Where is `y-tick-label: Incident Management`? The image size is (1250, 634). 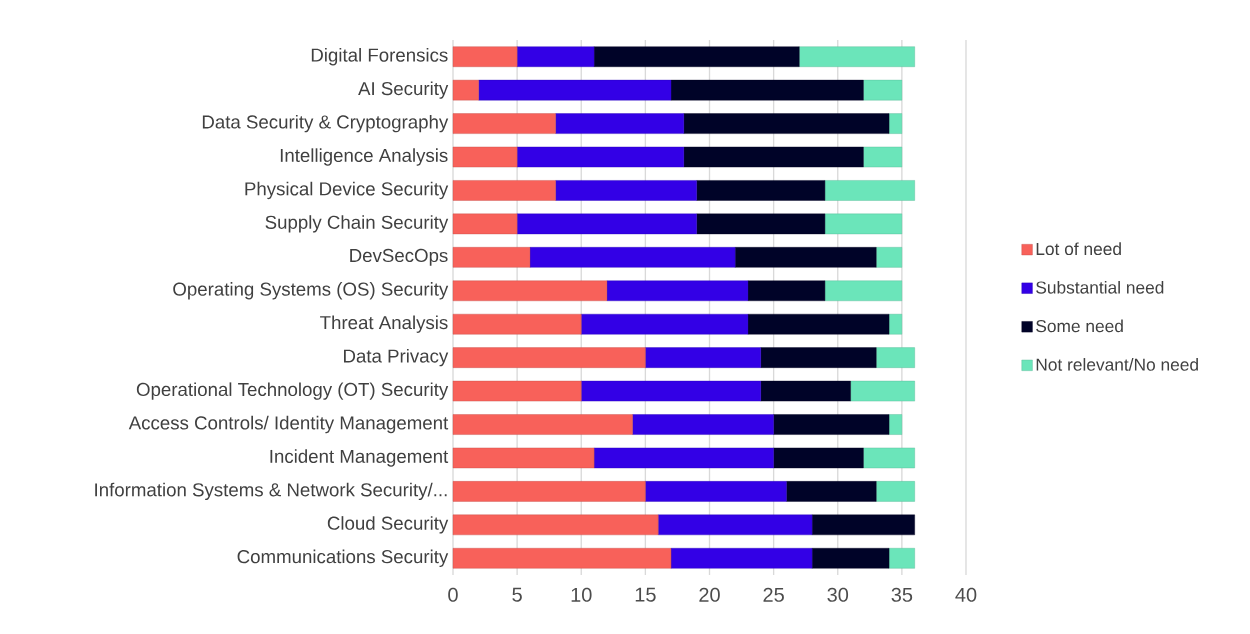 y-tick-label: Incident Management is located at coordinates (359, 458).